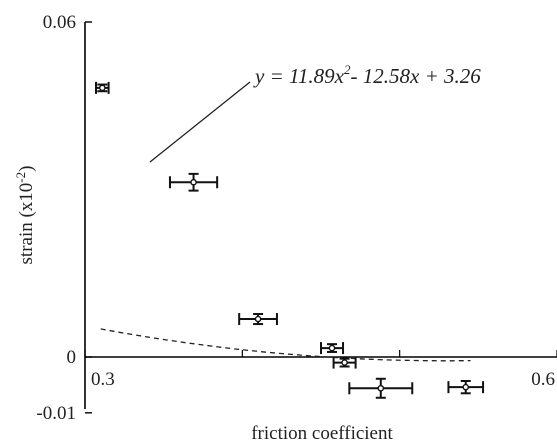  I want to click on y-tick-label: 0.06, so click(59, 22).